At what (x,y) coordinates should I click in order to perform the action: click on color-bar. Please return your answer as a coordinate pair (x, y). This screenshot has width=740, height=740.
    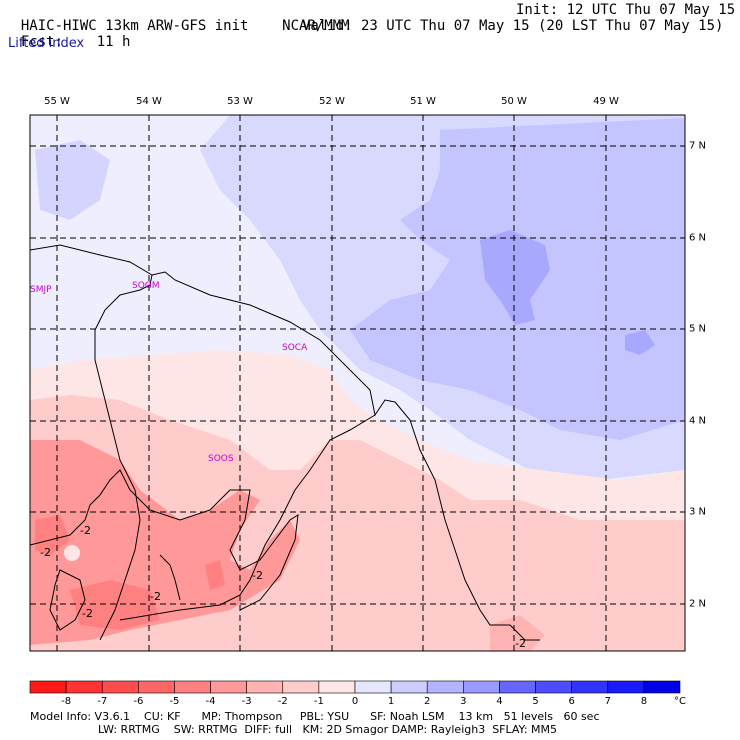
    Looking at the image, I should click on (355, 687).